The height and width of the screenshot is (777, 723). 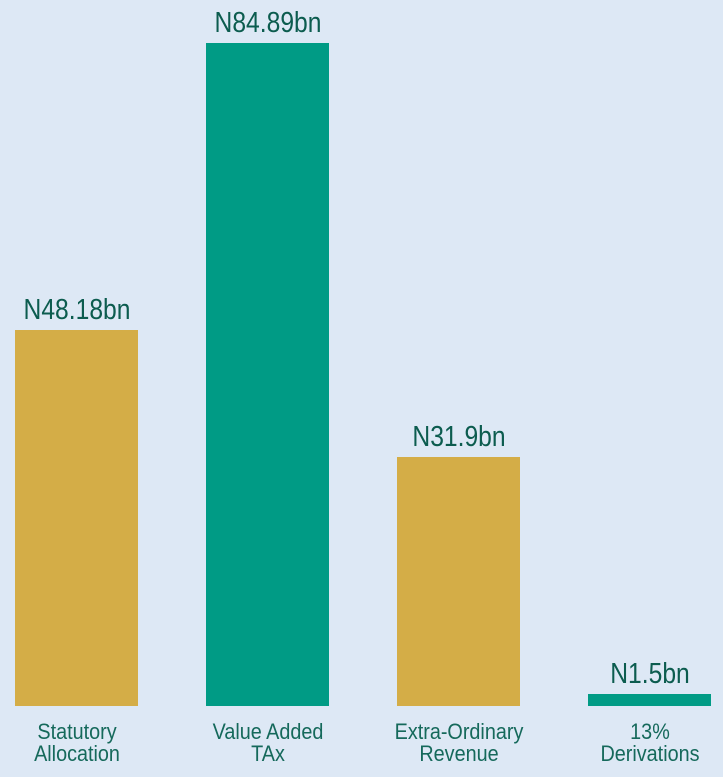 I want to click on category-label: Statutory Allocation, so click(x=76, y=742).